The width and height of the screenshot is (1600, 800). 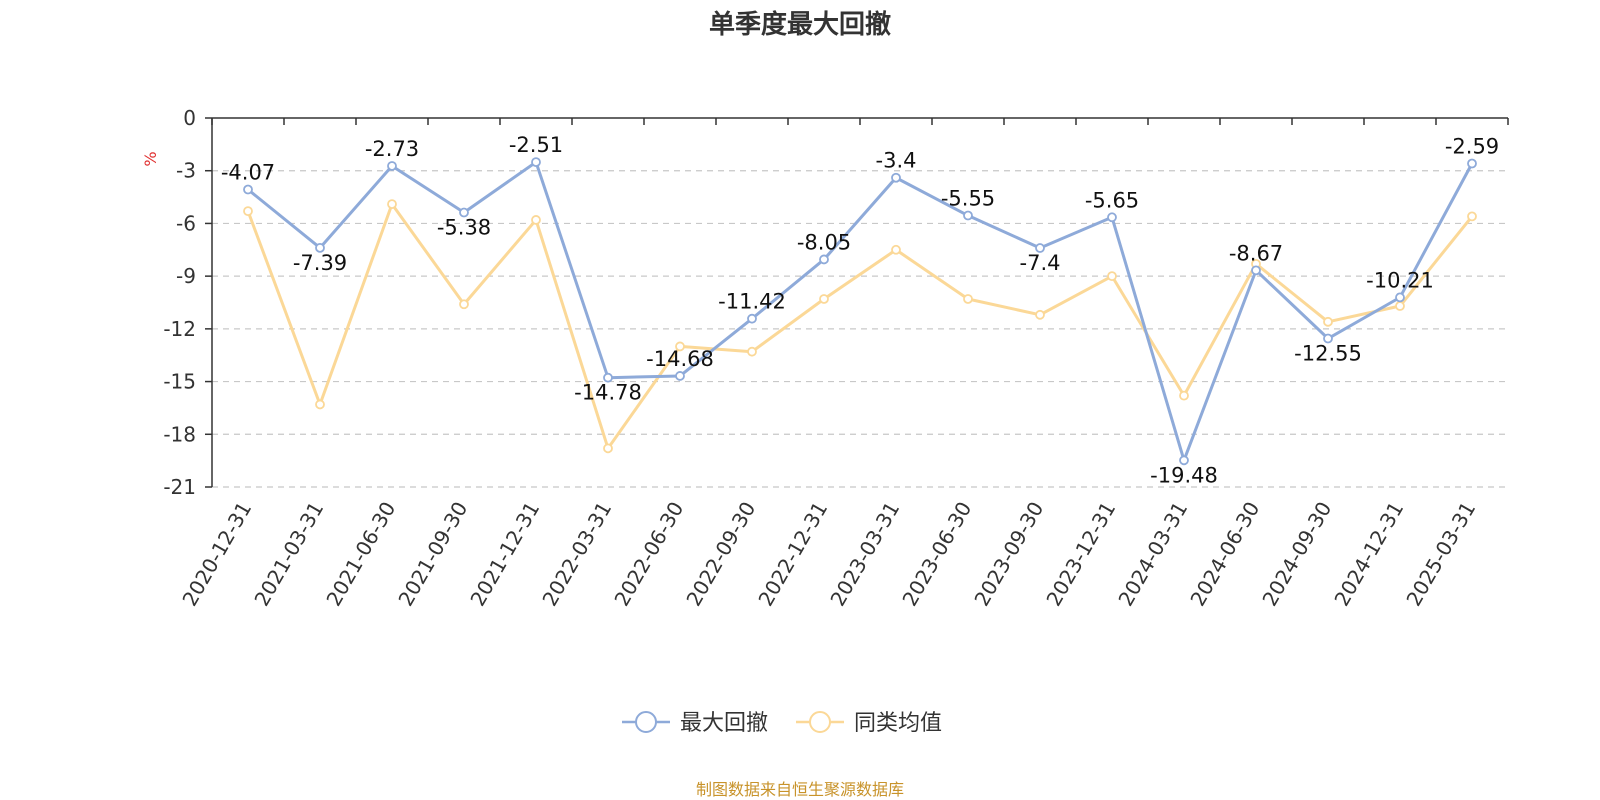 I want to click on x-tick-label: 2023-06-30, so click(x=936, y=554).